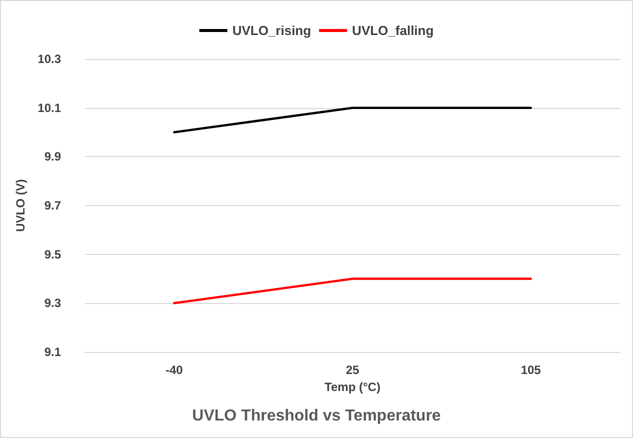 The image size is (633, 438). I want to click on y-tick-label: 9.7, so click(53, 205).